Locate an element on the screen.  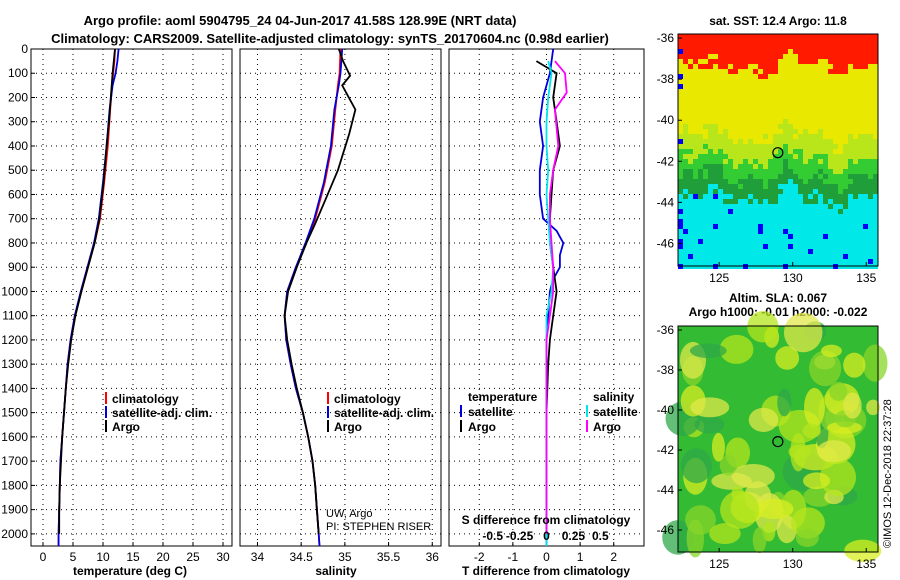
legend-climatology-label: climatology is located at coordinates (145, 399).